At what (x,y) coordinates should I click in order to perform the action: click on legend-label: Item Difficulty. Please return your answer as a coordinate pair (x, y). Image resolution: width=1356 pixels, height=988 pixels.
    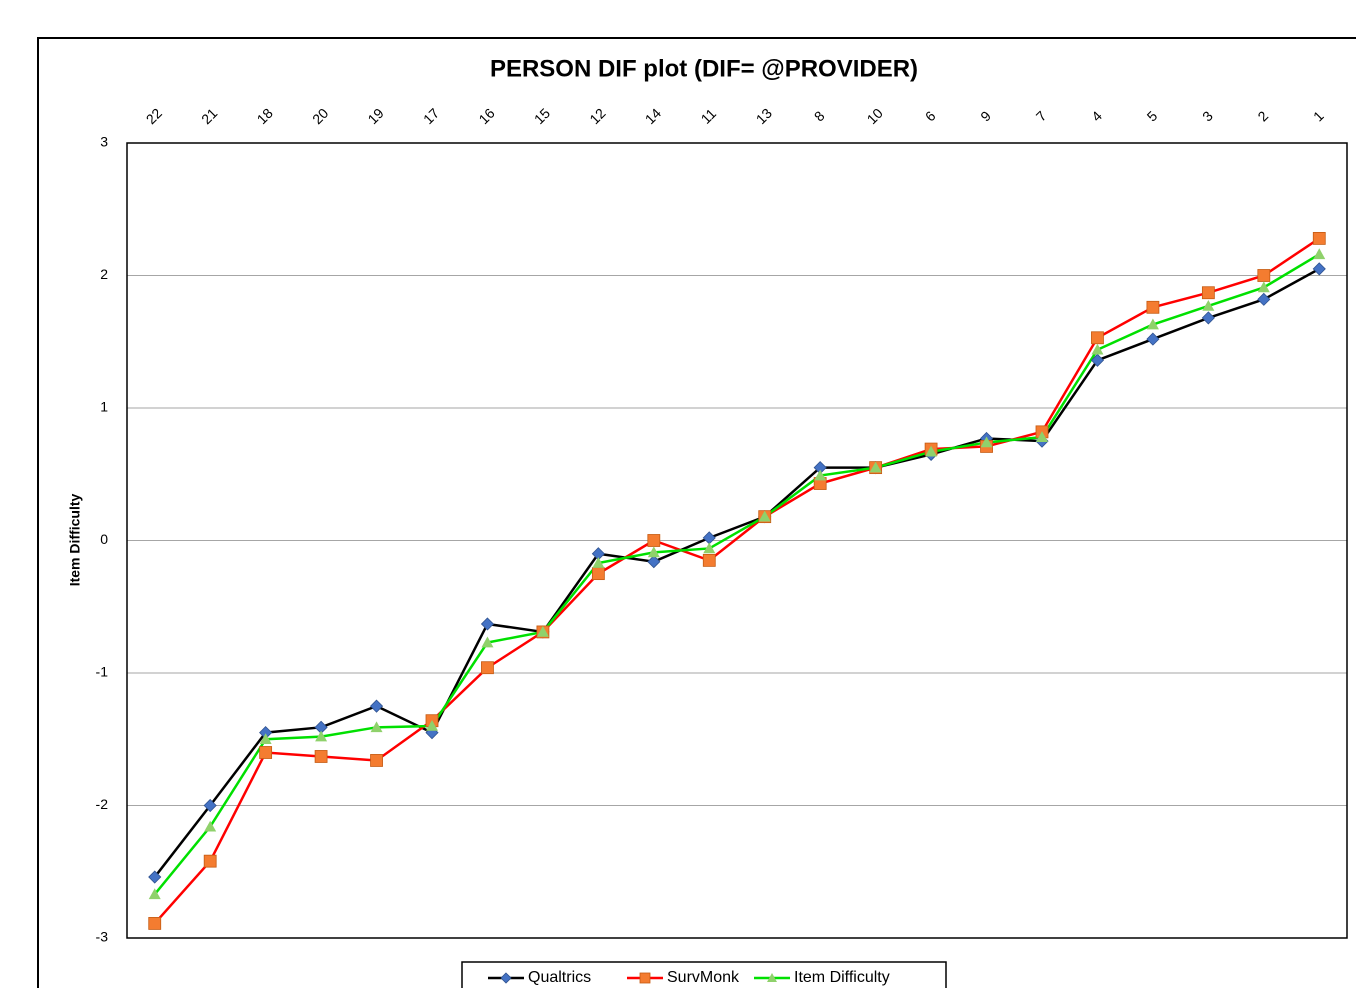
    Looking at the image, I should click on (842, 977).